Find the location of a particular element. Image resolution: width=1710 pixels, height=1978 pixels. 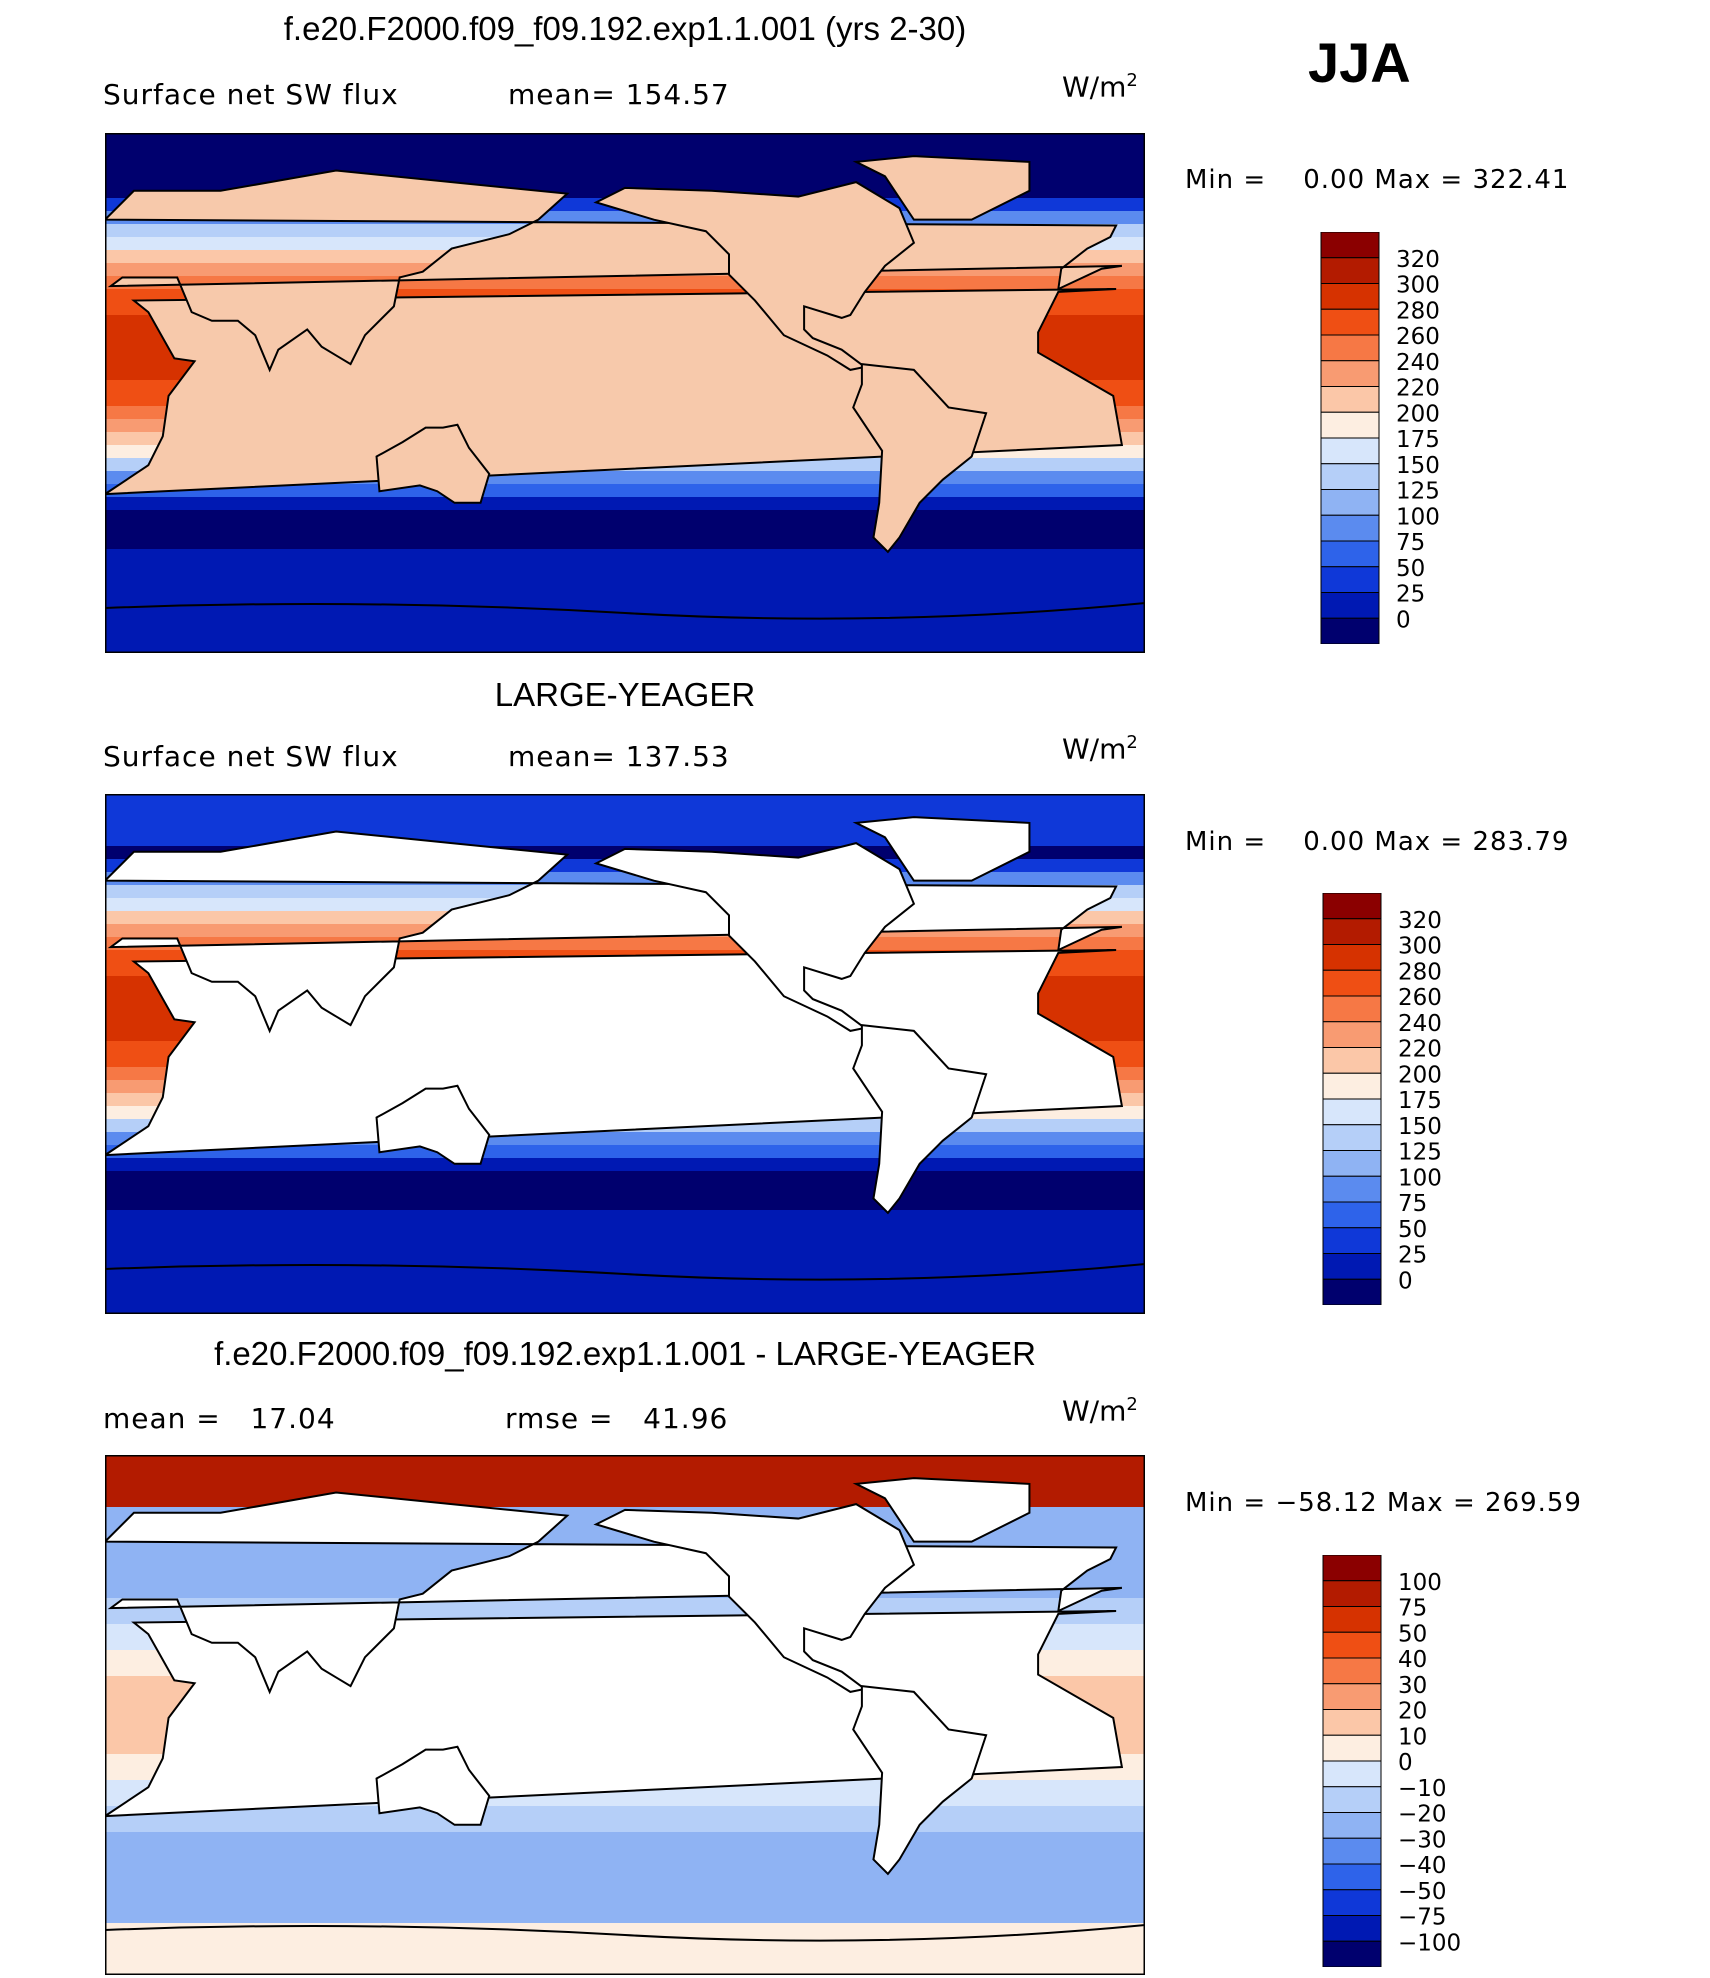

colorbar-tick-label: −75 is located at coordinates (1422, 1918).